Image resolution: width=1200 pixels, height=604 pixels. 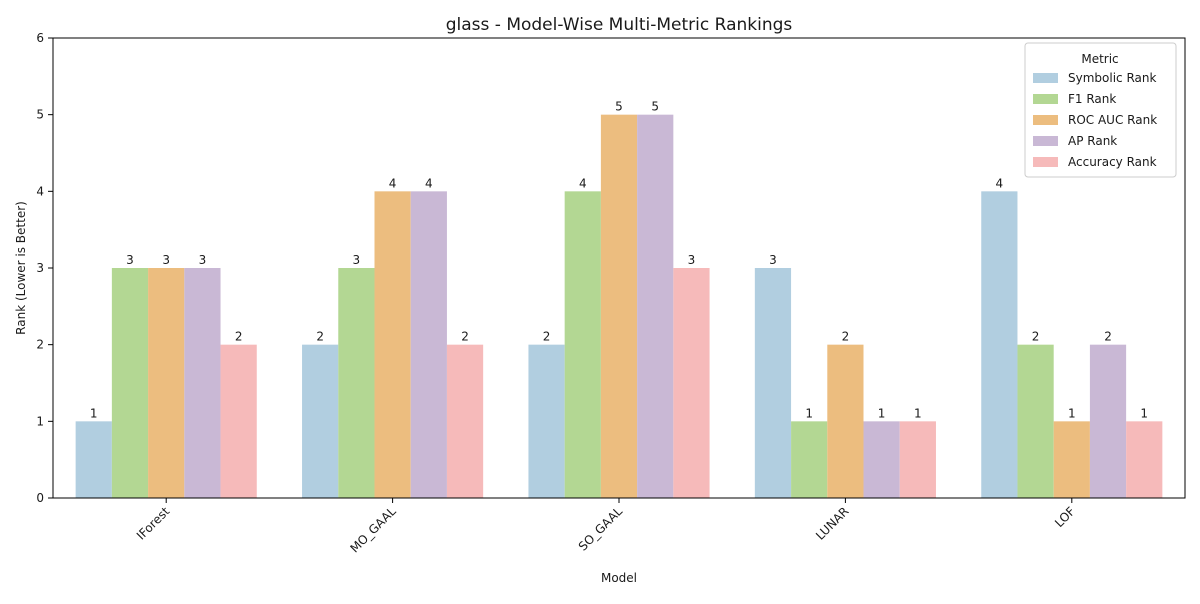 I want to click on y-tick-label: 2, so click(x=40, y=345).